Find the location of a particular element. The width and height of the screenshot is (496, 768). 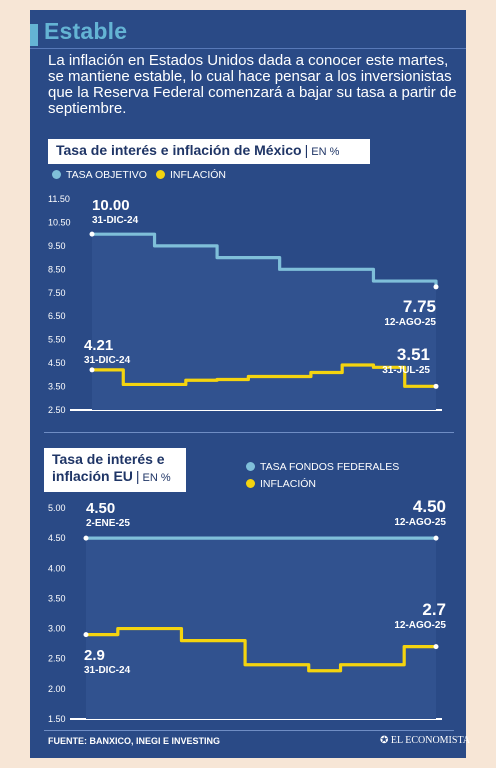

chart2-end-date-1: 12-AGO-25 is located at coordinates (420, 522).